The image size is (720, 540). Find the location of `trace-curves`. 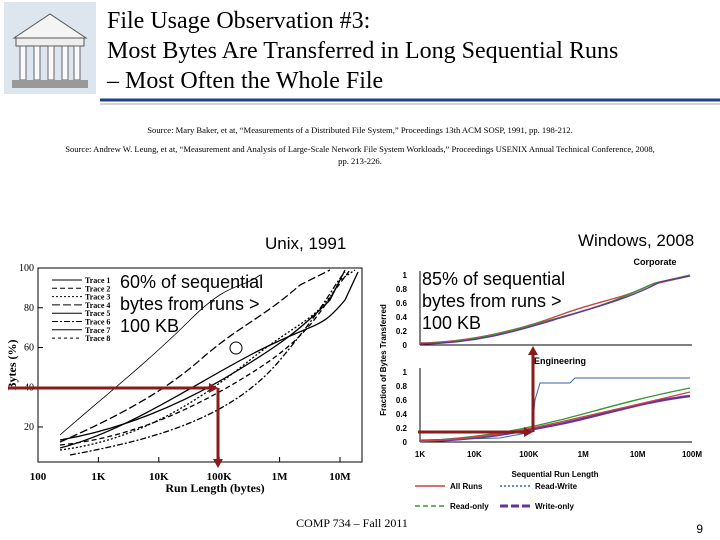

trace-curves is located at coordinates (209, 362).